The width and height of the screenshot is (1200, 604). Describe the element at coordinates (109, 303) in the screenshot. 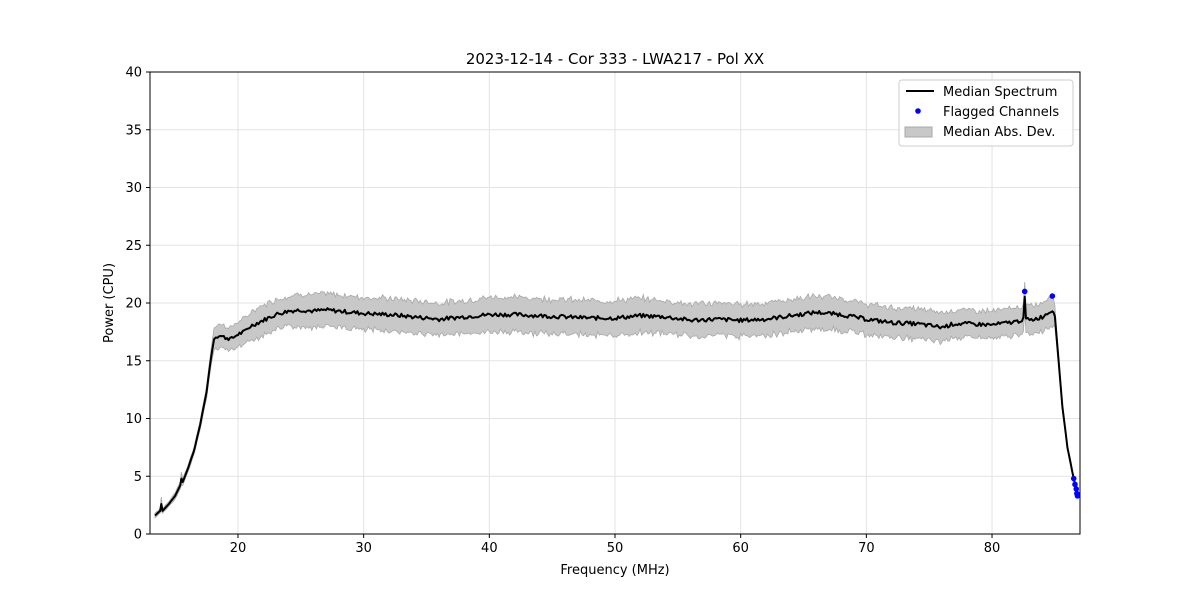

I see `y-axis-label: Power (CPU)` at that location.